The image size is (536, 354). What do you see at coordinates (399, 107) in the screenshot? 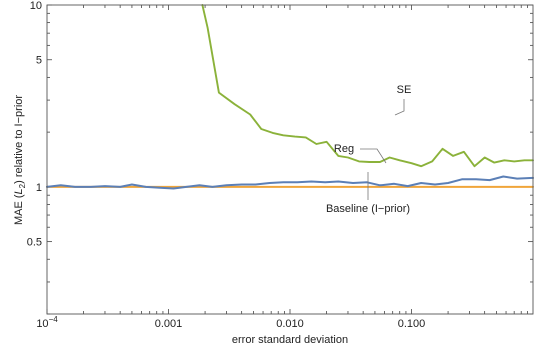
I see `annotation-se-pointer` at bounding box center [399, 107].